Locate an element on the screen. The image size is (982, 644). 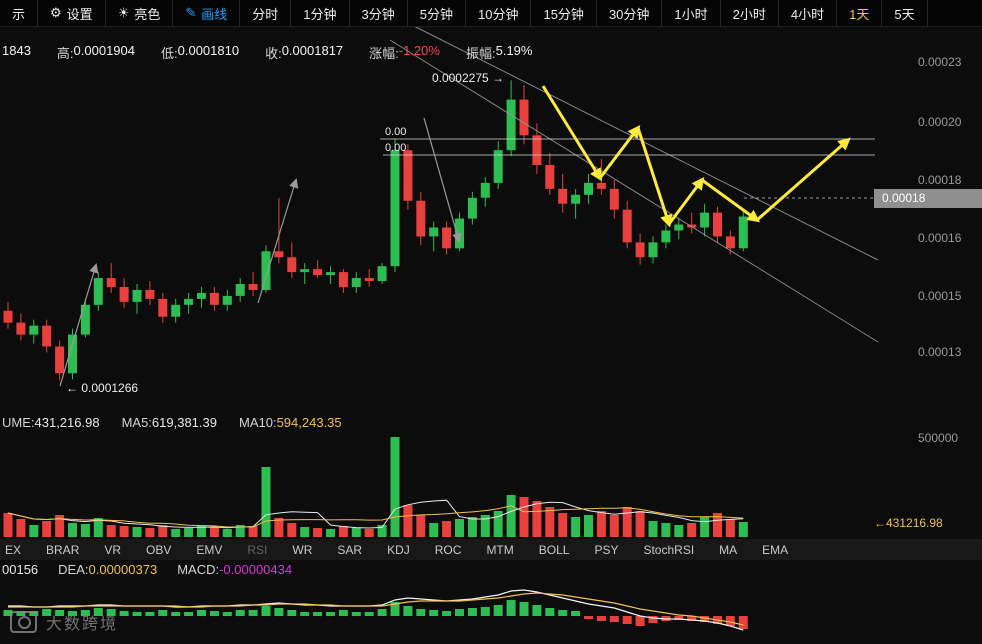
watermark-logo-icon is located at coordinates (23, 622).